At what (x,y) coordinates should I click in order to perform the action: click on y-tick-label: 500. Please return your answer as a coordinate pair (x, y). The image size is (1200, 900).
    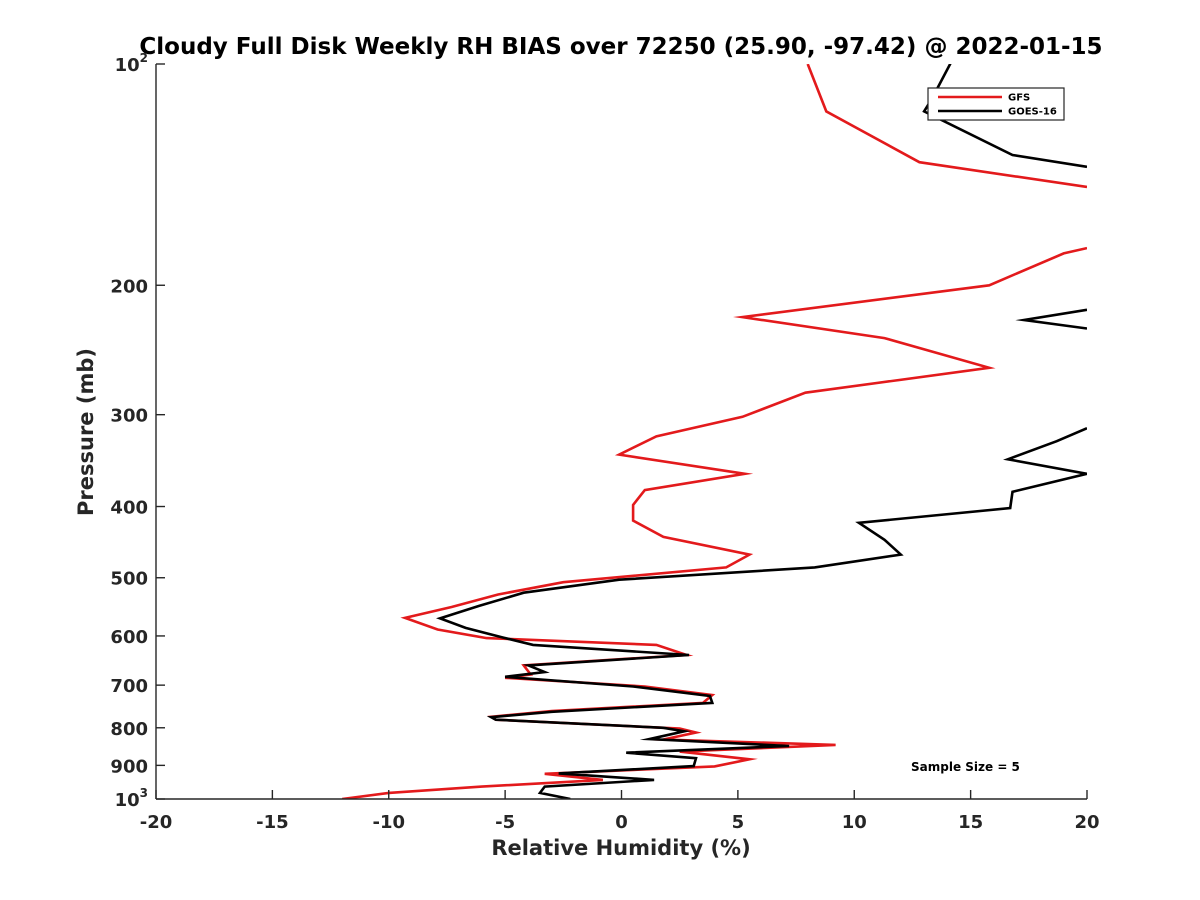
    Looking at the image, I should click on (129, 579).